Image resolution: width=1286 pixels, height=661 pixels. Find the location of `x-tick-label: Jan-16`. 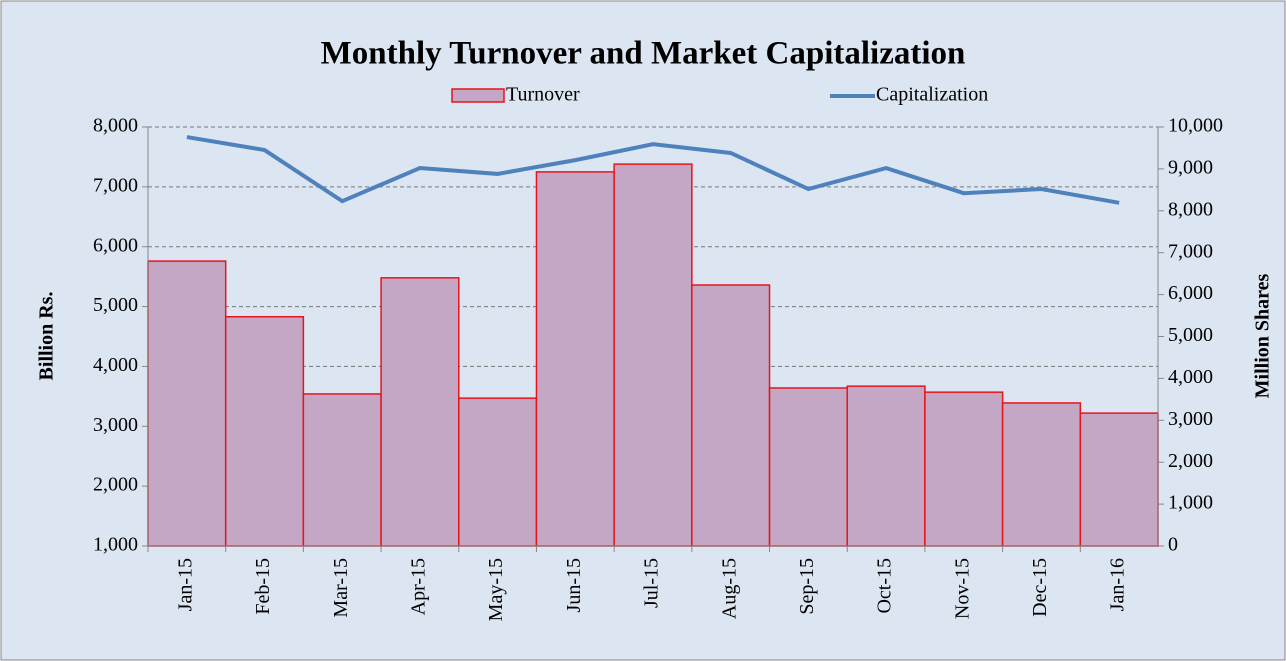

x-tick-label: Jan-16 is located at coordinates (1118, 584).